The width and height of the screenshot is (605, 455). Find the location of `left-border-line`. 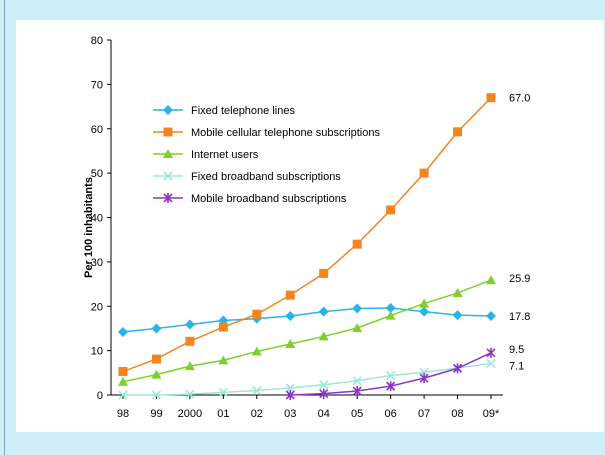

left-border-line is located at coordinates (4, 227).